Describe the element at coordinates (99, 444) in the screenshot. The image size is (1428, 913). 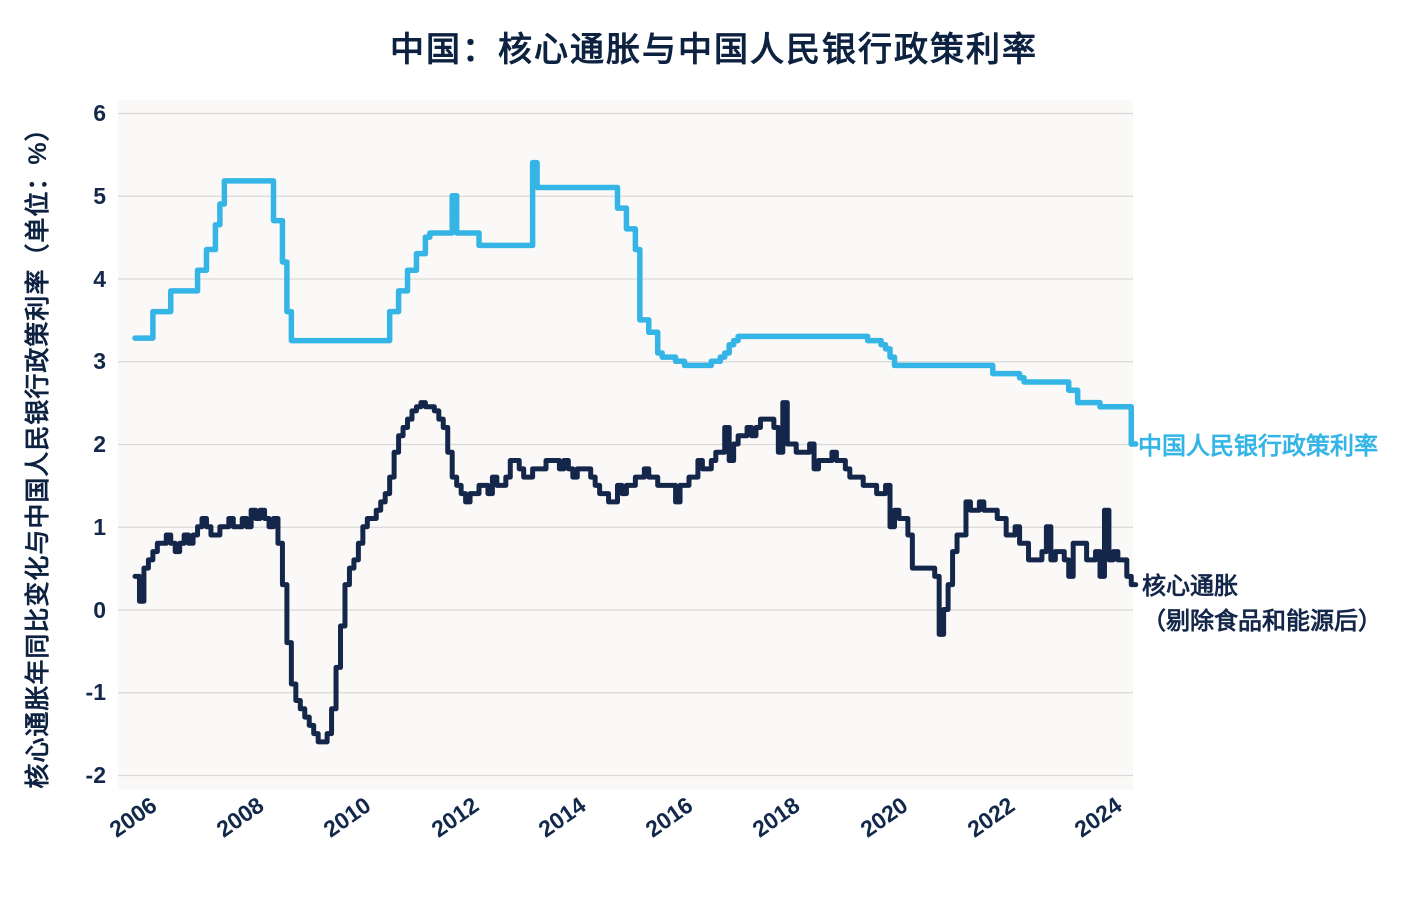
I see `y-tick-label: 2` at that location.